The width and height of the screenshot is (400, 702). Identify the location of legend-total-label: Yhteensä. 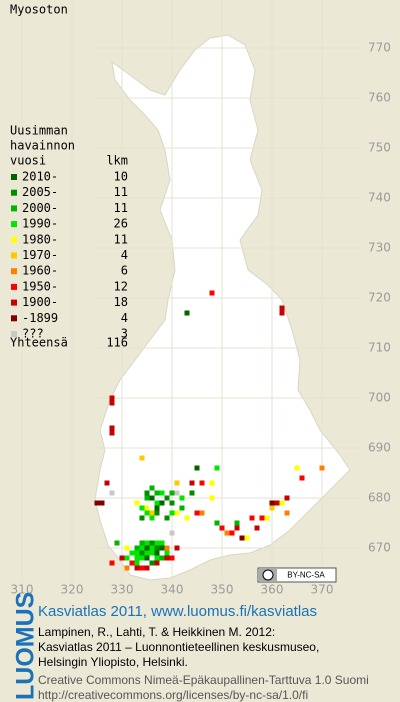
(39, 343).